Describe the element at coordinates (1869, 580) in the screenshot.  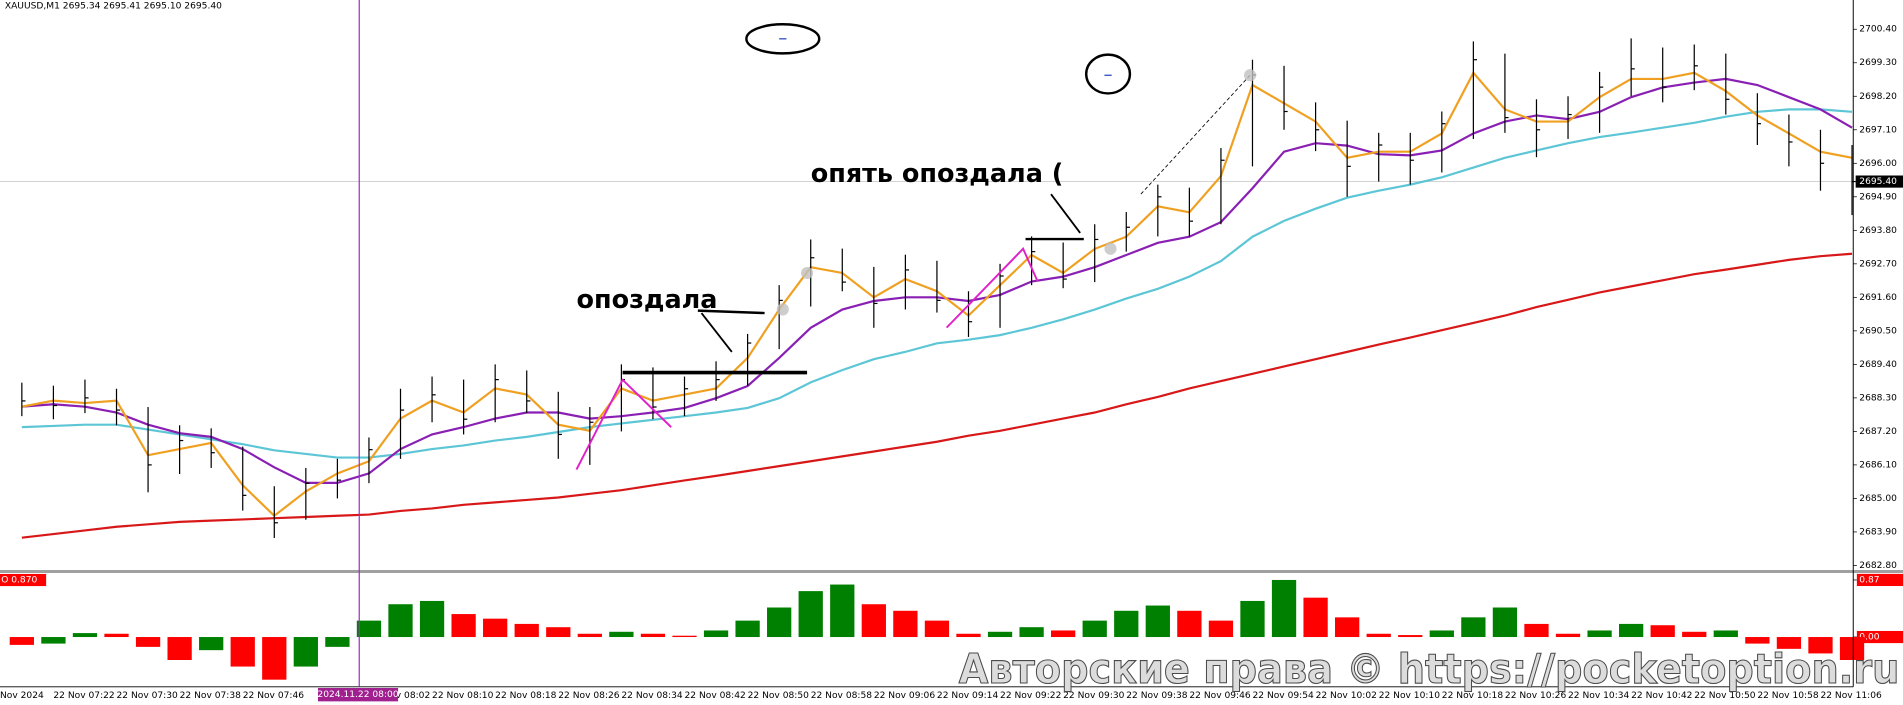
I see `osc-tick-label: 0.87` at that location.